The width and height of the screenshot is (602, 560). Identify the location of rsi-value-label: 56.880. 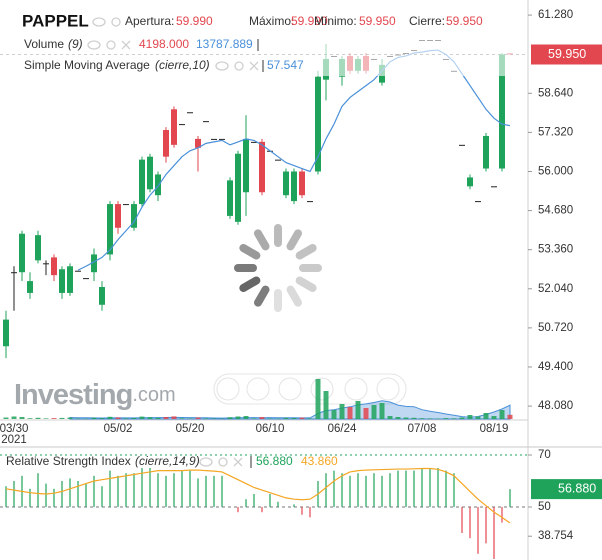
(577, 488).